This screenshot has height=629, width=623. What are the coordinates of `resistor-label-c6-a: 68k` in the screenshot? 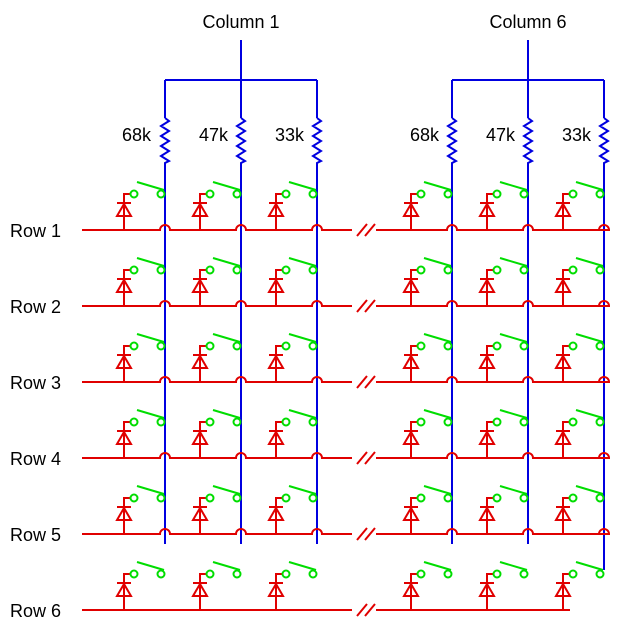 It's located at (425, 135).